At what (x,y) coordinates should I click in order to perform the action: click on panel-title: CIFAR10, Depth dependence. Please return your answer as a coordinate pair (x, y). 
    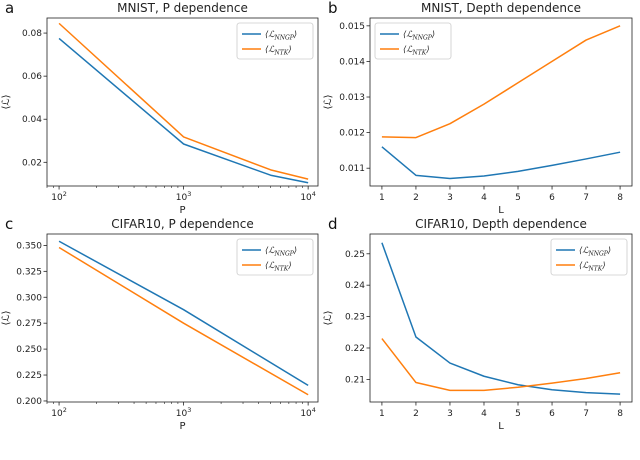
    Looking at the image, I should click on (501, 224).